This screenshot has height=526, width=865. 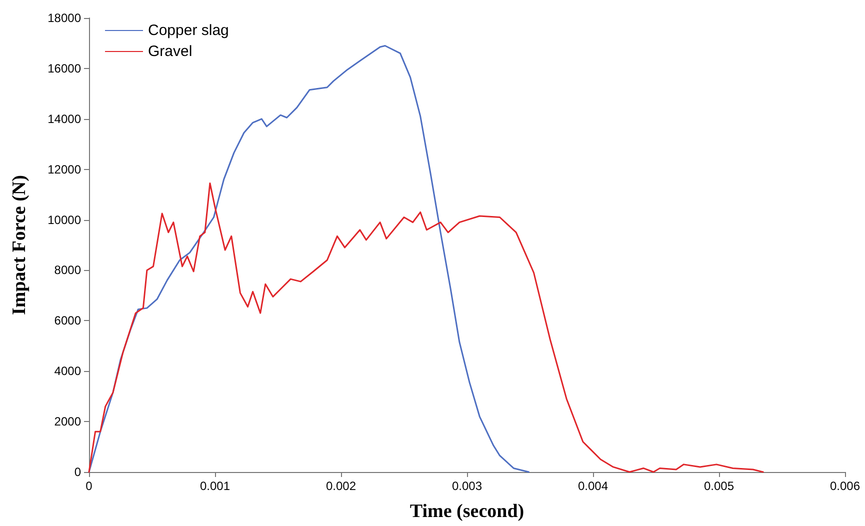 What do you see at coordinates (467, 486) in the screenshot?
I see `x-tick-label: 0.003` at bounding box center [467, 486].